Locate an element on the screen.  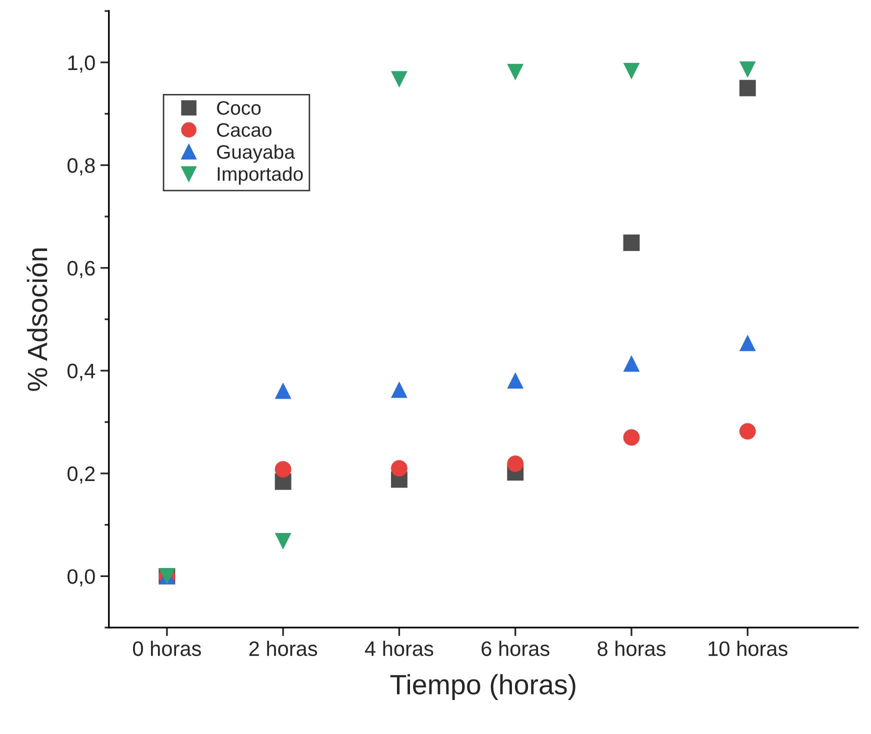
y-tick-label: 0,0 is located at coordinates (81, 577).